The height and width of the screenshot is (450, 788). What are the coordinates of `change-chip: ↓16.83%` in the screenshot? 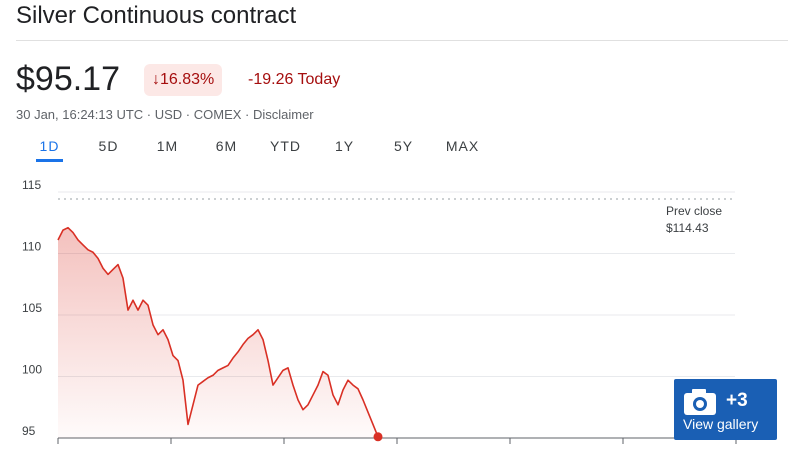 It's located at (183, 80).